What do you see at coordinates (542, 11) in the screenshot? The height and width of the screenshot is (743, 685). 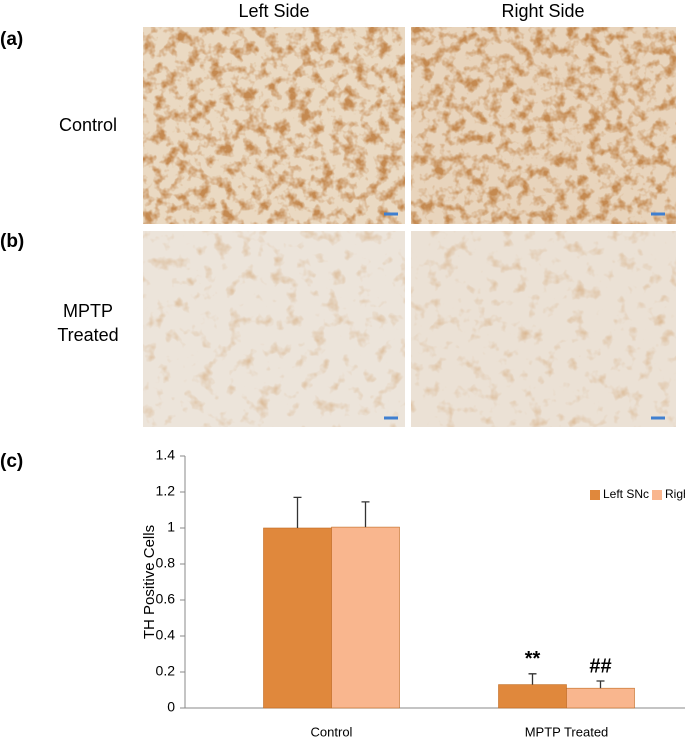 I see `column-header: Right Side` at bounding box center [542, 11].